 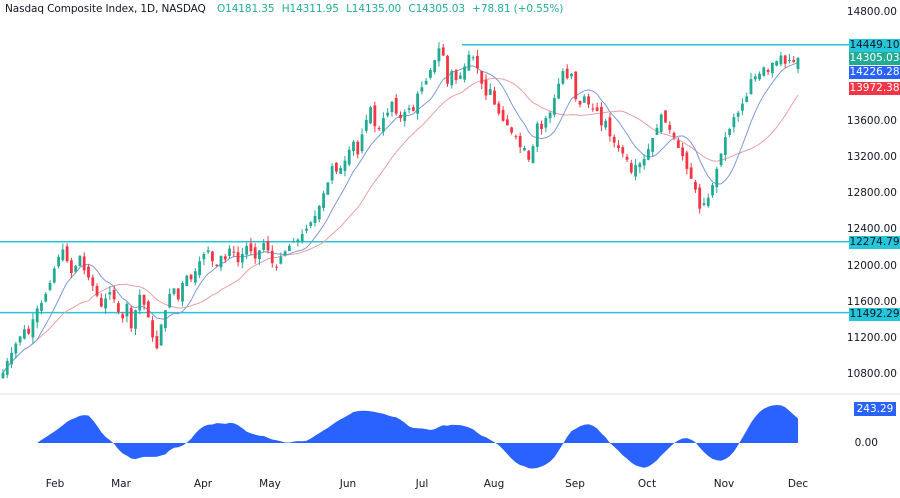 I want to click on time-axis-month: Jun, so click(x=348, y=484).